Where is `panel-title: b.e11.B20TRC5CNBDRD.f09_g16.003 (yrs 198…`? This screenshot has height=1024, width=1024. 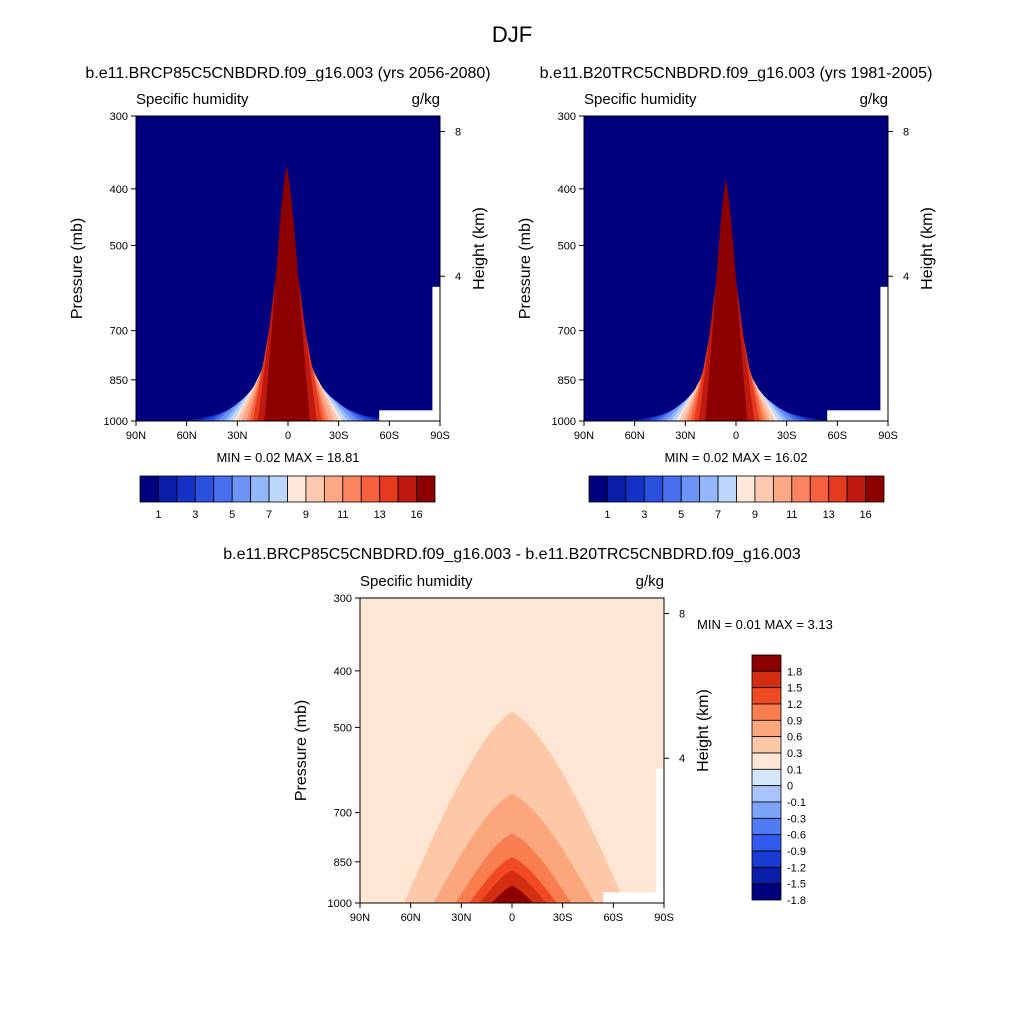 panel-title: b.e11.B20TRC5CNBDRD.f09_g16.003 (yrs 198… is located at coordinates (736, 73).